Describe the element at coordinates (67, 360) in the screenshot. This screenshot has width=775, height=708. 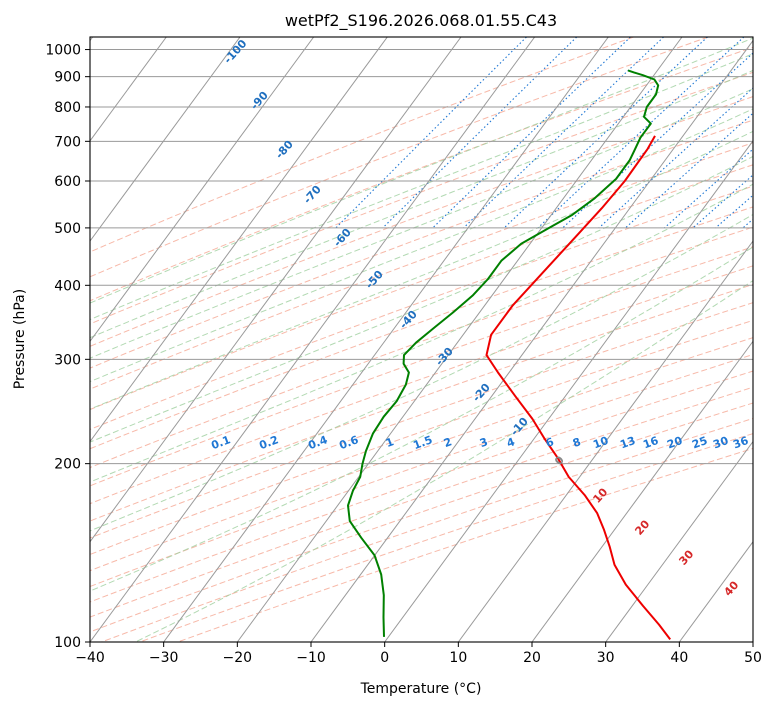
I see `y-tick-label: 300` at that location.